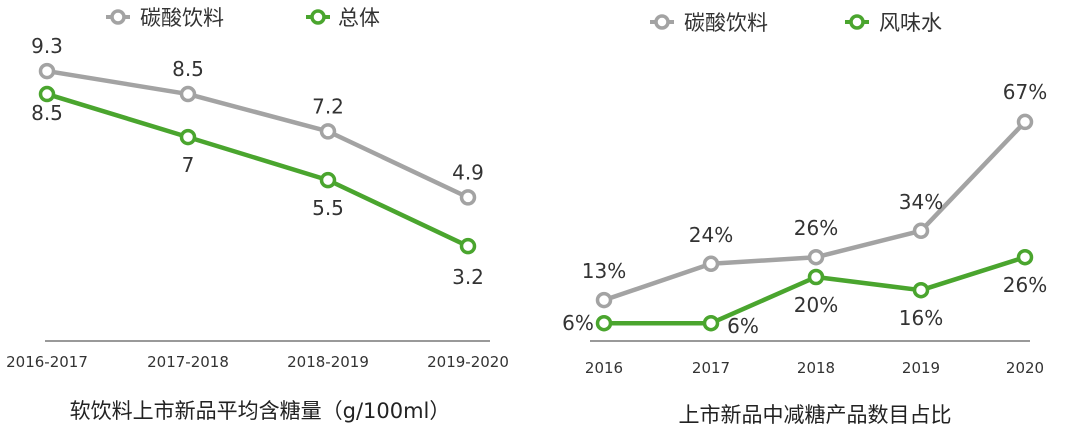 Image resolution: width=1080 pixels, height=440 pixels. I want to click on chart-title: 软饮料上市新品平均含糖量（g/100ml）, so click(260, 411).